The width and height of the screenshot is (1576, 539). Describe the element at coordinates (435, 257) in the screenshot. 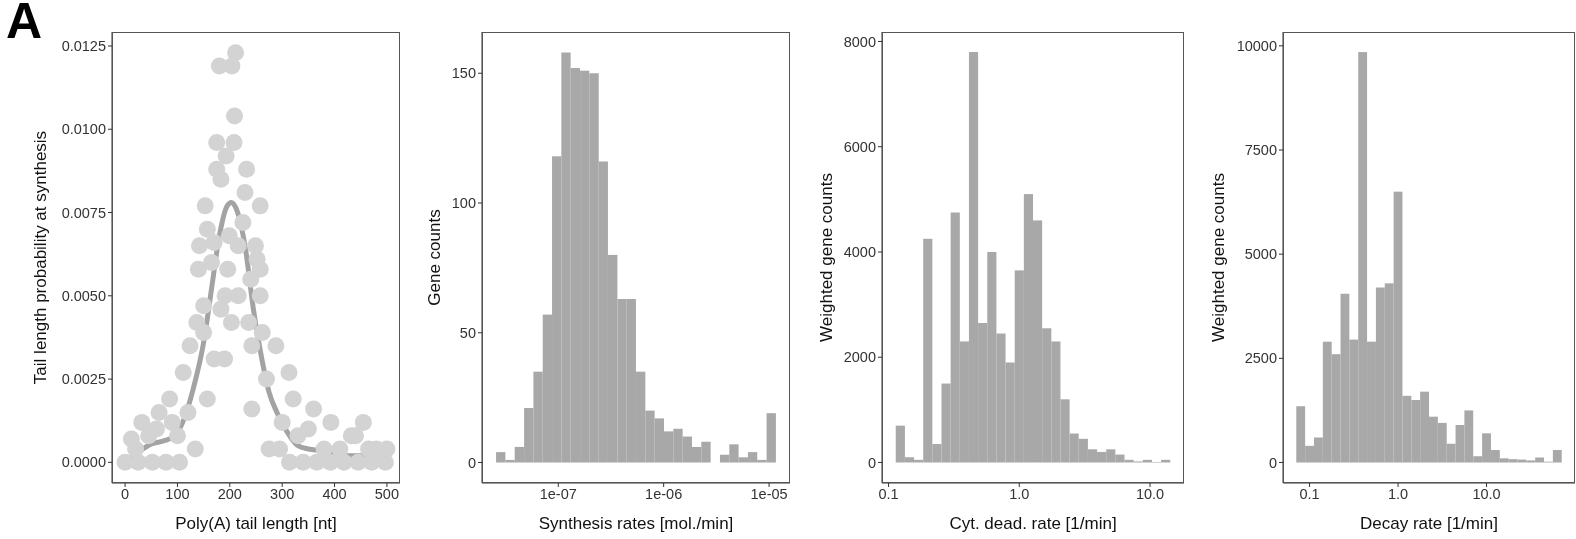

I see `y-axis-title: Gene counts` at that location.